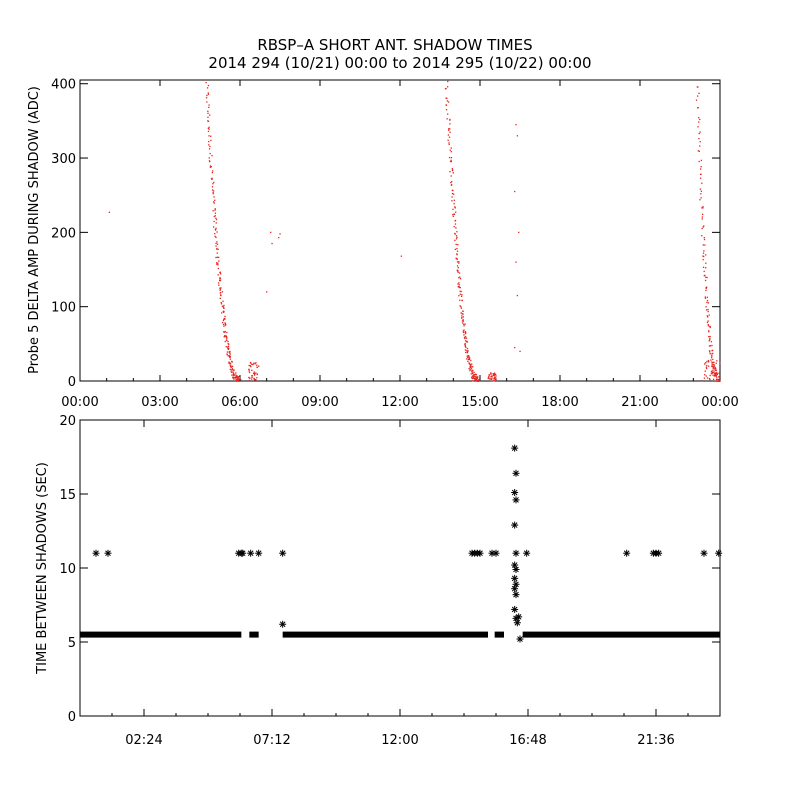 This screenshot has width=800, height=800. I want to click on top-y-tick-label: 0, so click(72, 382).